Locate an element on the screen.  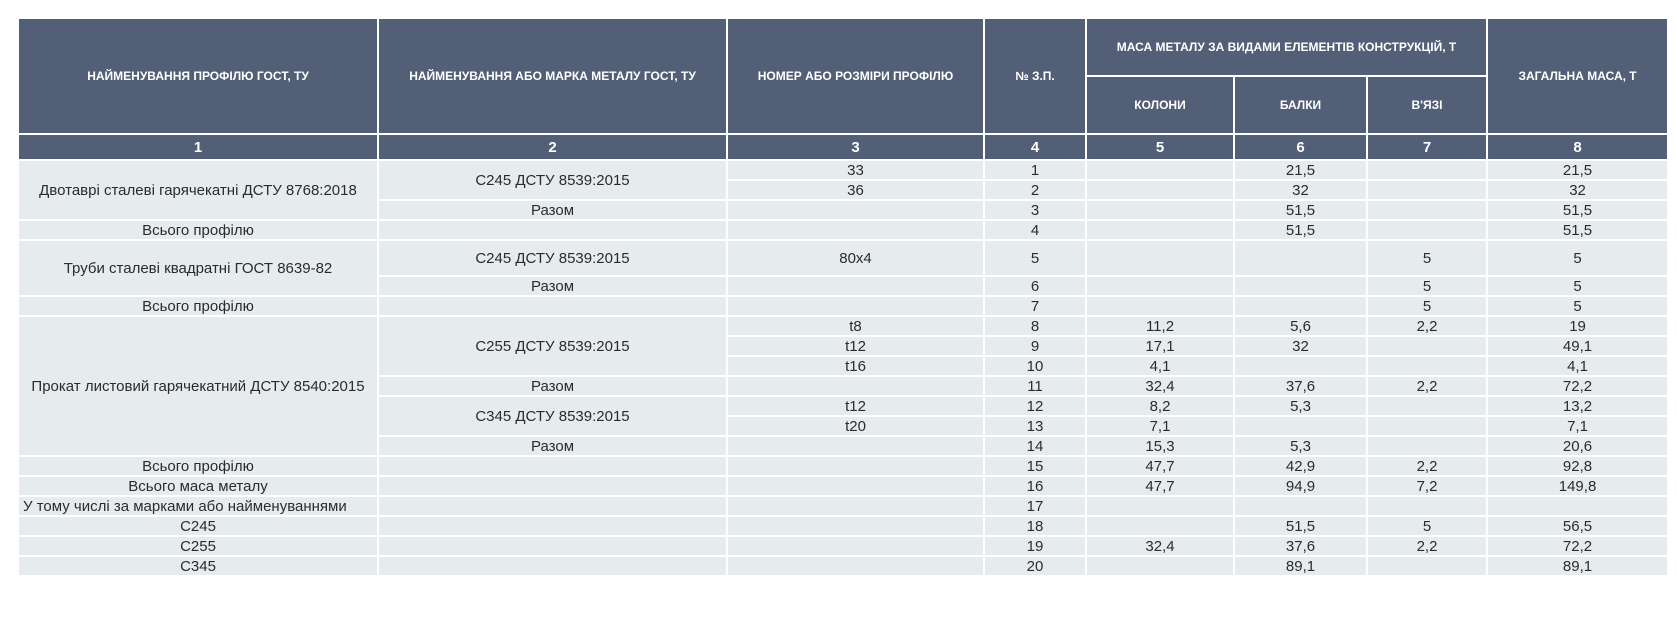
columns-mass-cell: 47,7 is located at coordinates (1160, 466).